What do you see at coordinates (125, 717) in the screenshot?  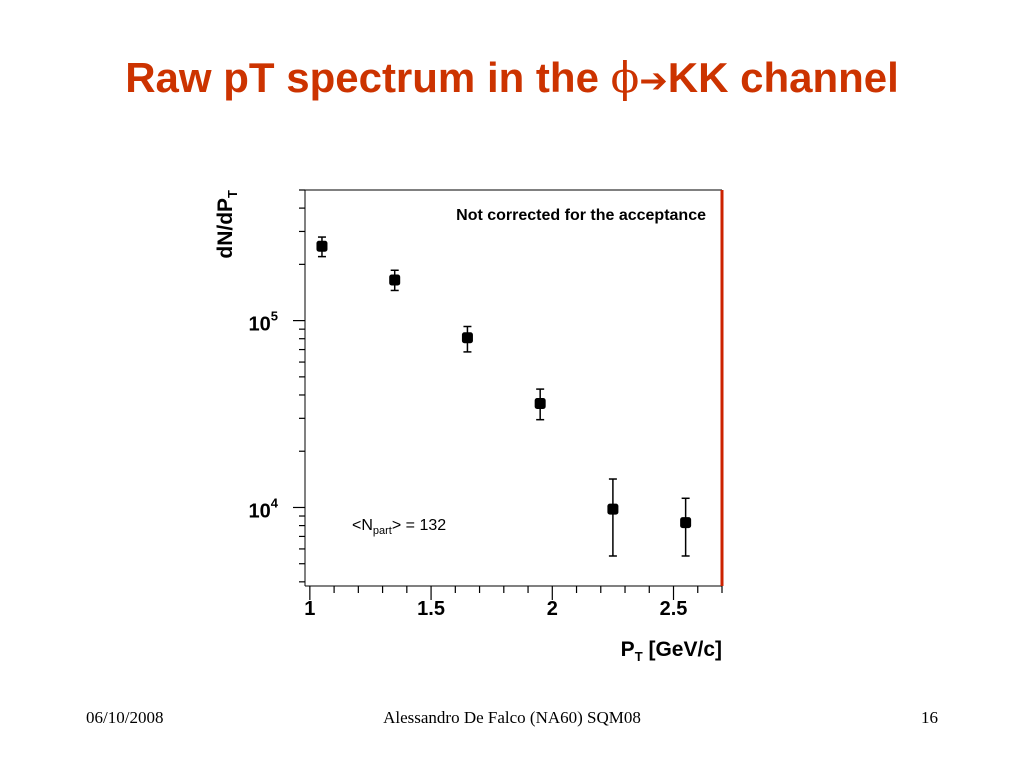 I see `footer-date: 06/10/2008` at bounding box center [125, 717].